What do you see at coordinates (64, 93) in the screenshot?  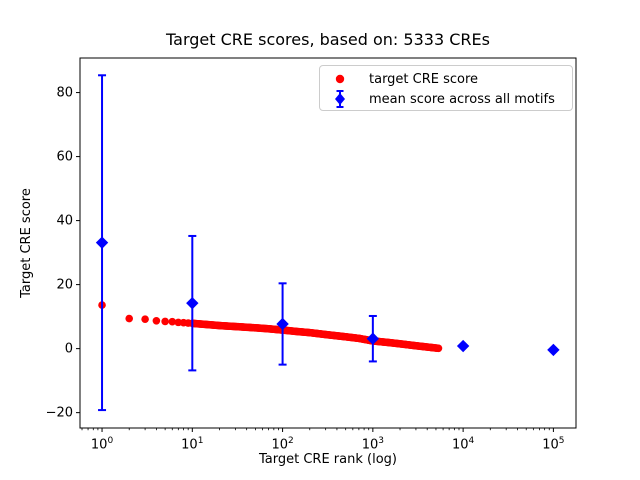 I see `y-tick-label: 80` at bounding box center [64, 93].